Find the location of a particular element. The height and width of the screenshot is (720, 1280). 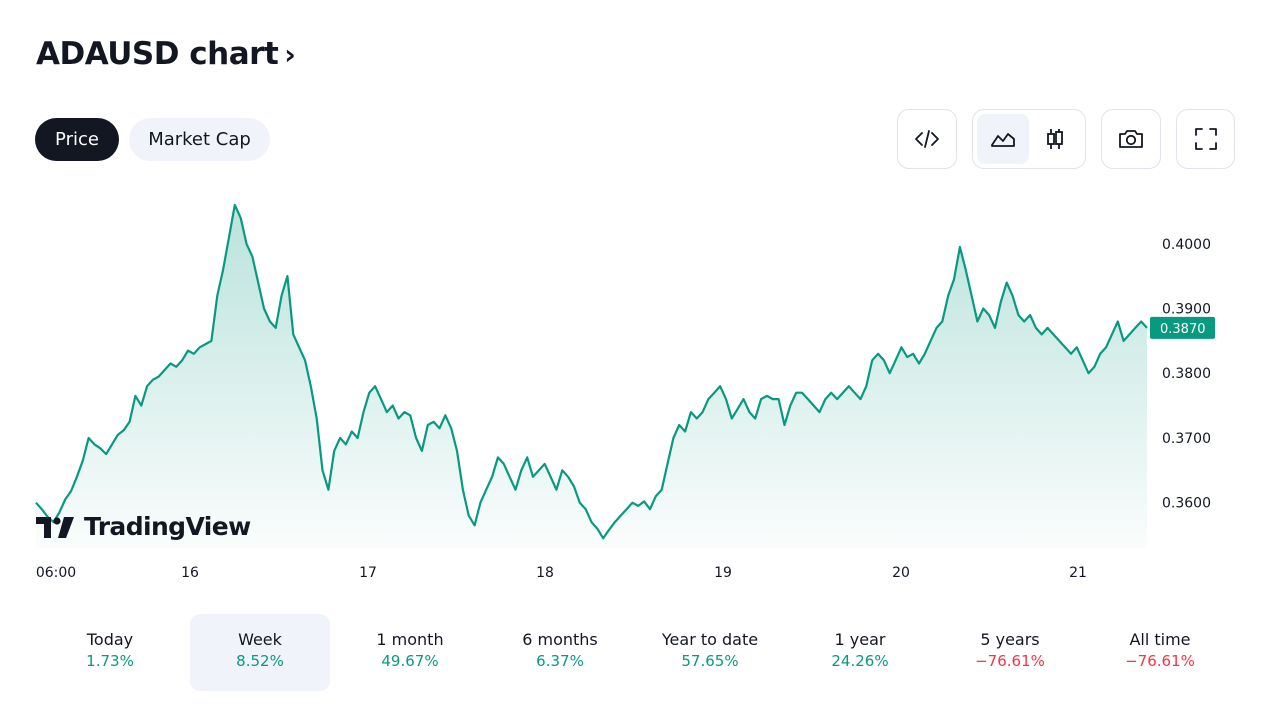

fullscreen-group is located at coordinates (1205, 139).